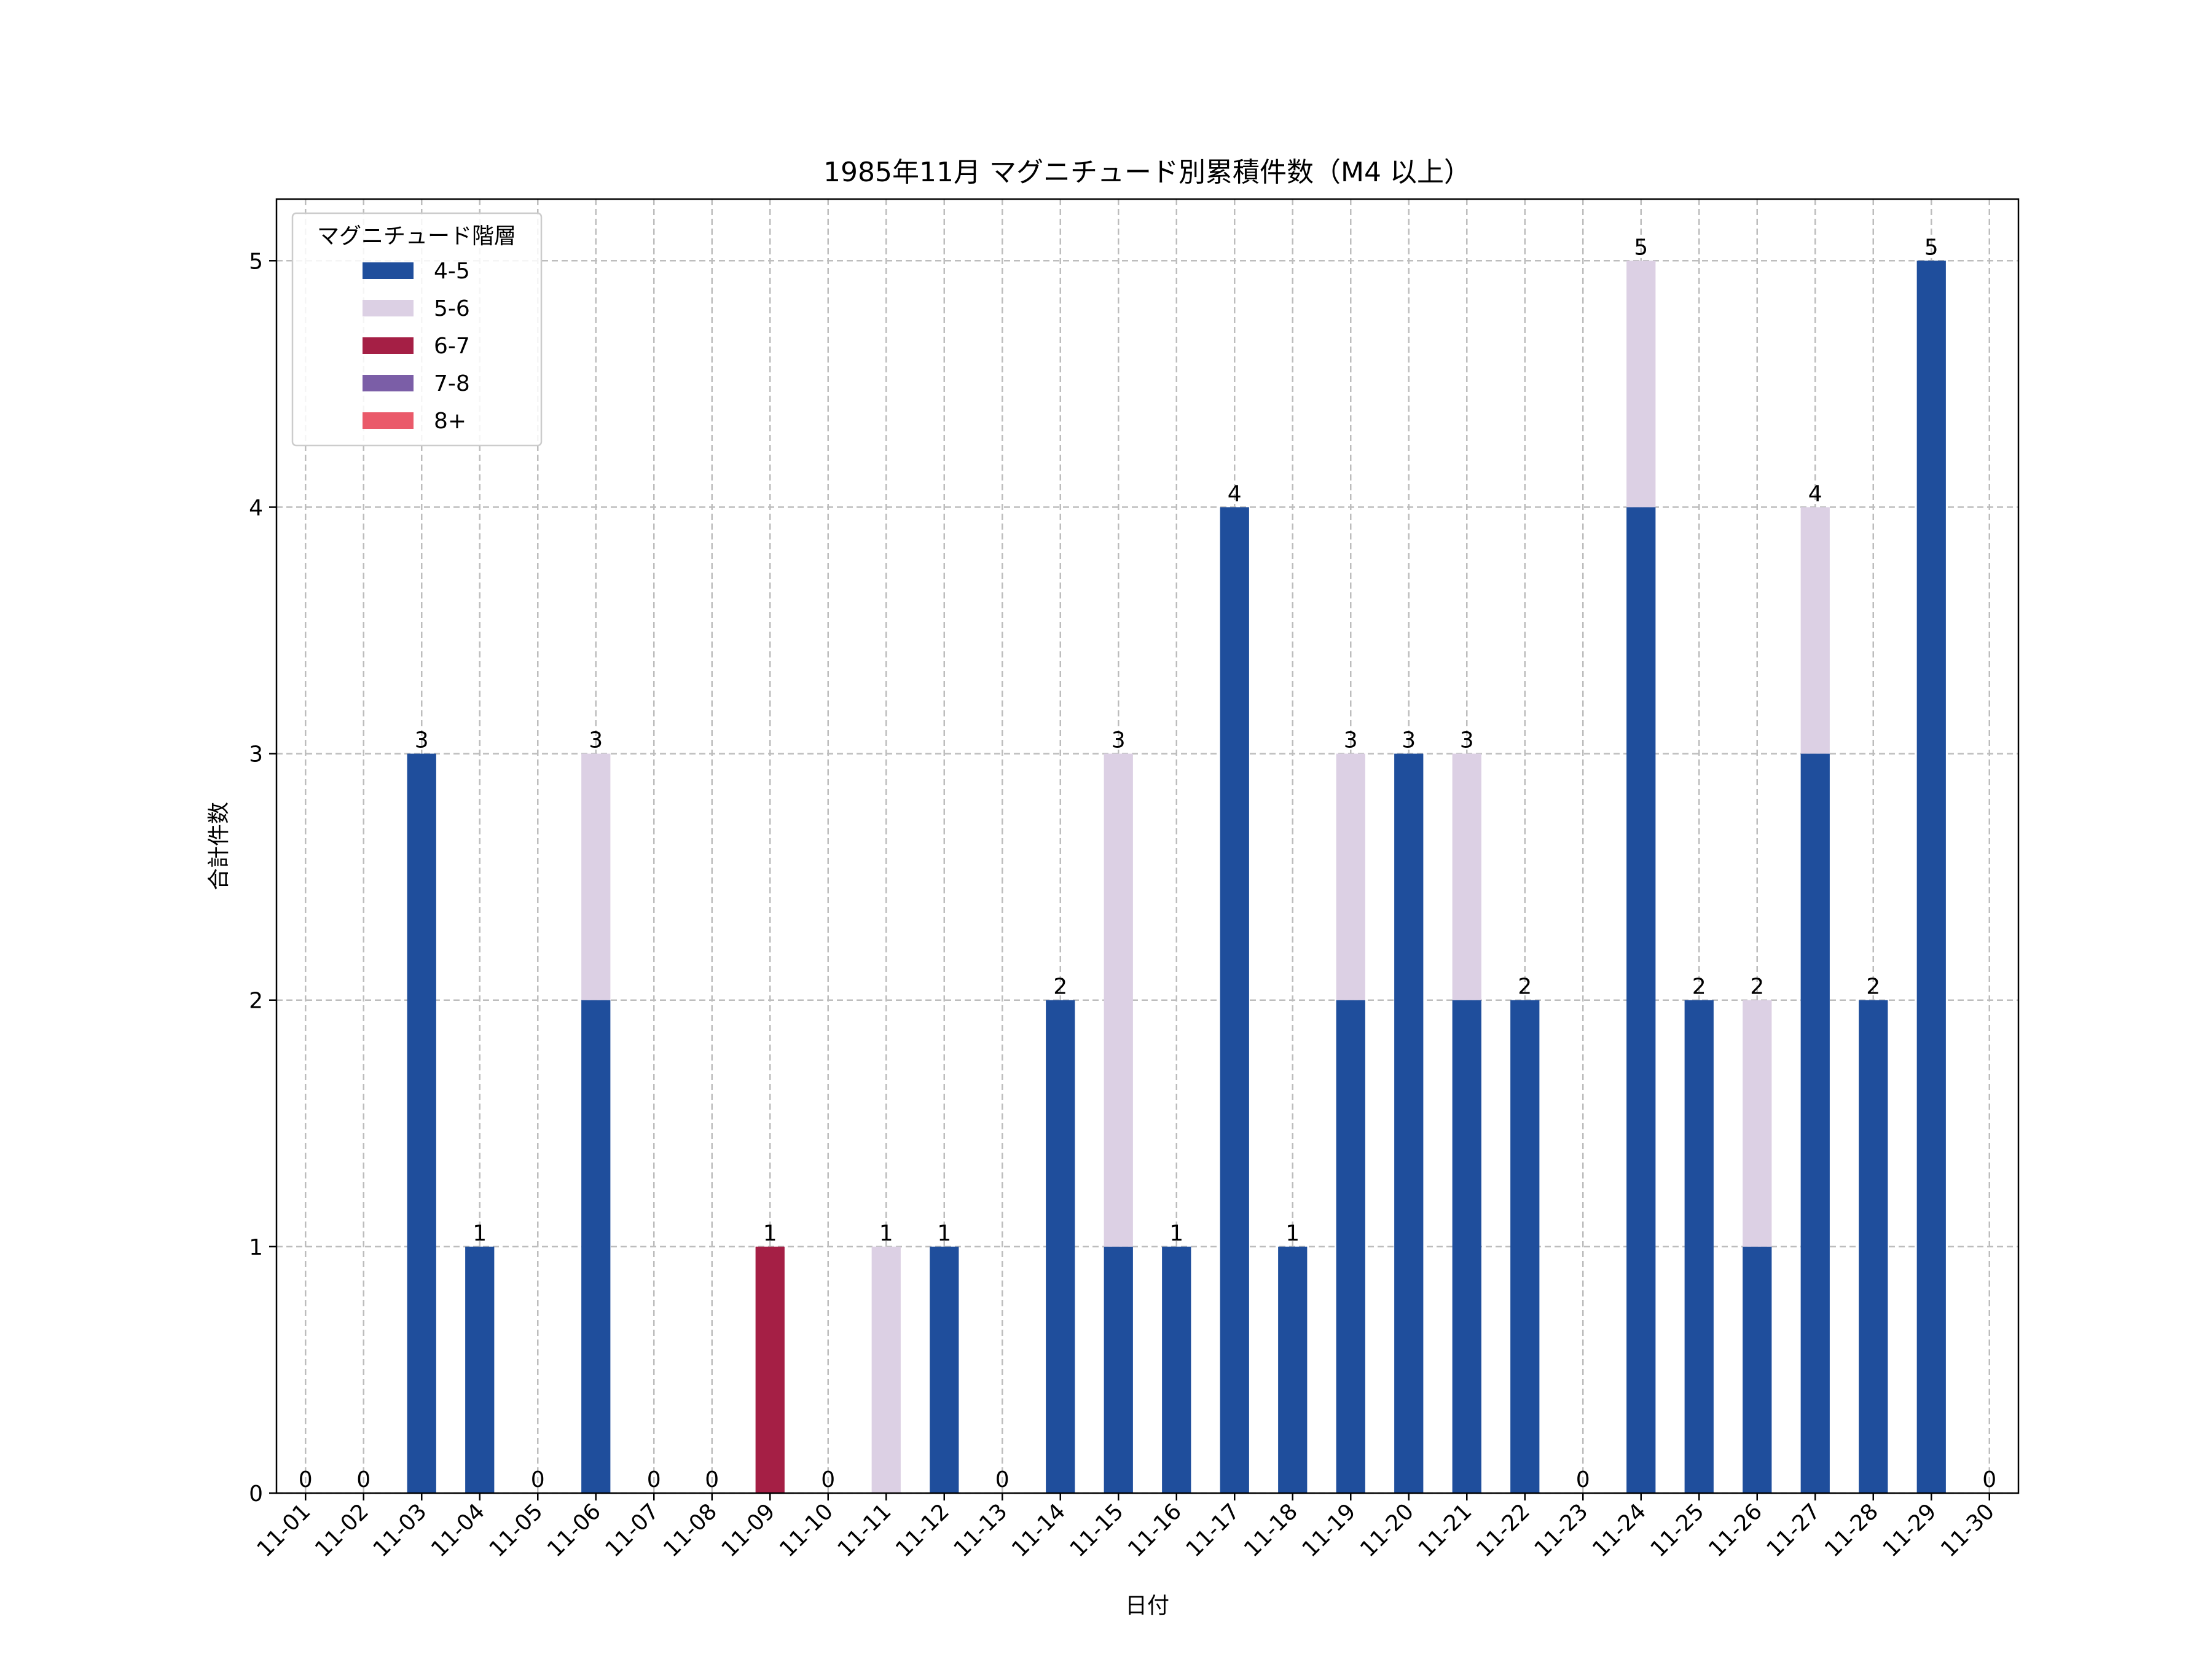 This screenshot has height=1659, width=2212. Describe the element at coordinates (256, 261) in the screenshot. I see `y-tick-label: 5` at that location.